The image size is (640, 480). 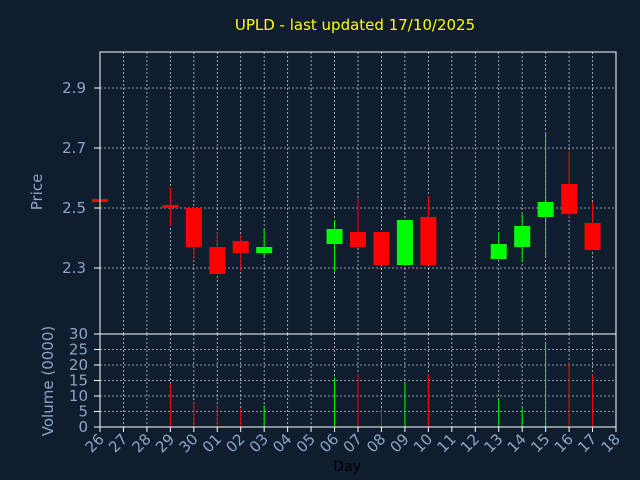 I want to click on price-tick-label: 2.7, so click(x=74, y=148).